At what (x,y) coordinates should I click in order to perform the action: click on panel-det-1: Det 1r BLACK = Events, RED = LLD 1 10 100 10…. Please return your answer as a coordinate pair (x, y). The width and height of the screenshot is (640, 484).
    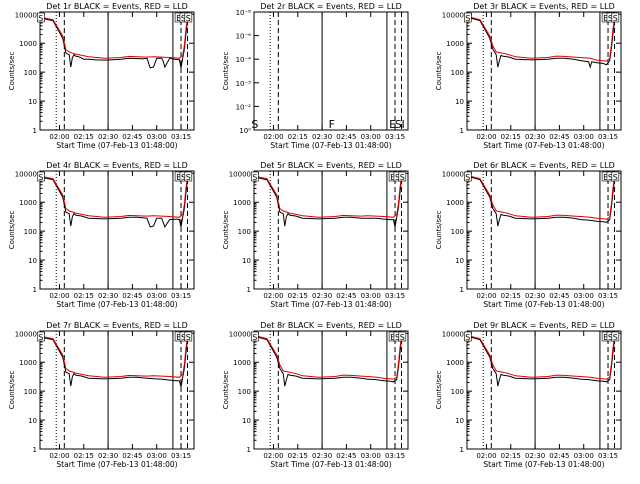
    Looking at the image, I should click on (101, 76).